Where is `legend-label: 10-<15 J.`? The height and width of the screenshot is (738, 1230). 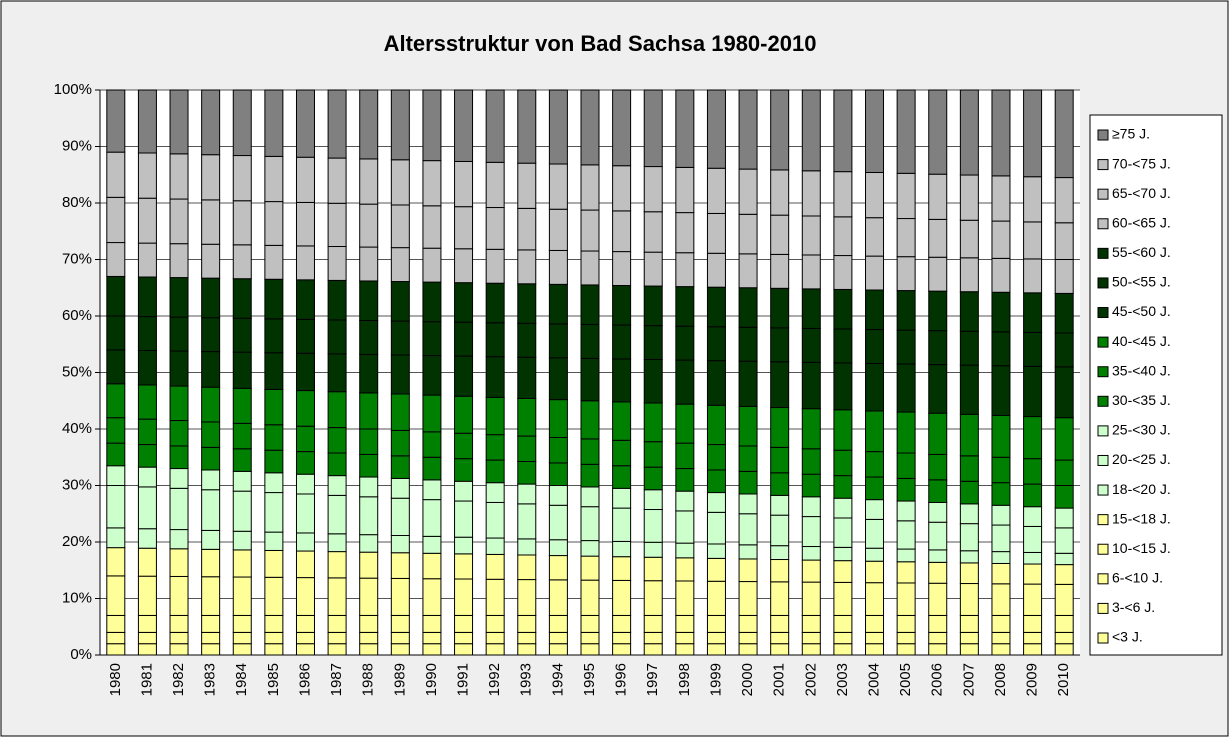
legend-label: 10-<15 J. is located at coordinates (1141, 548).